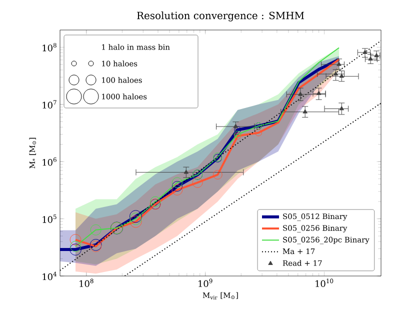 Image resolution: width=398 pixels, height=328 pixels. What do you see at coordinates (49, 47) in the screenshot?
I see `y-tick-label: 10$^{8}$` at bounding box center [49, 47].